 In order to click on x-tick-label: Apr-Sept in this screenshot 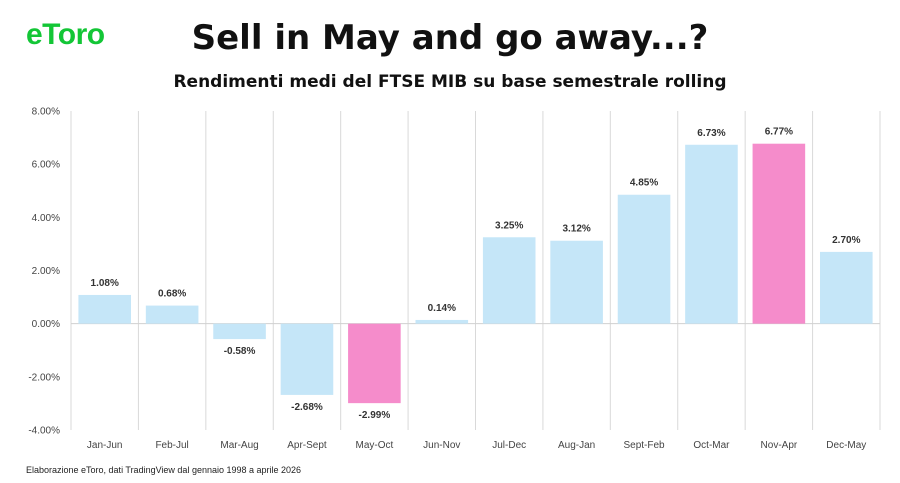, I will do `click(307, 445)`.